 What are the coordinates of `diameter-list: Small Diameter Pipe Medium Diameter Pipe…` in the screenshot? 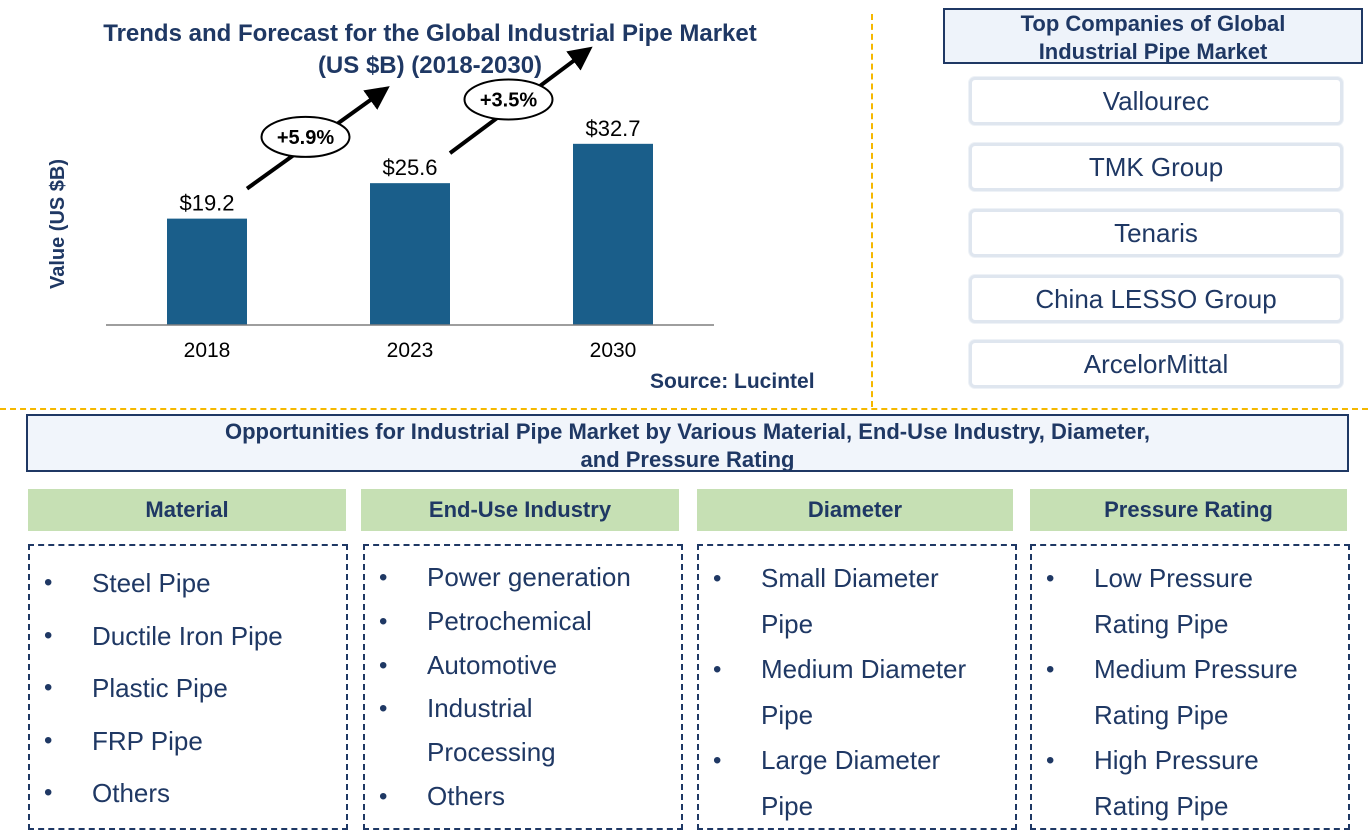 It's located at (857, 693).